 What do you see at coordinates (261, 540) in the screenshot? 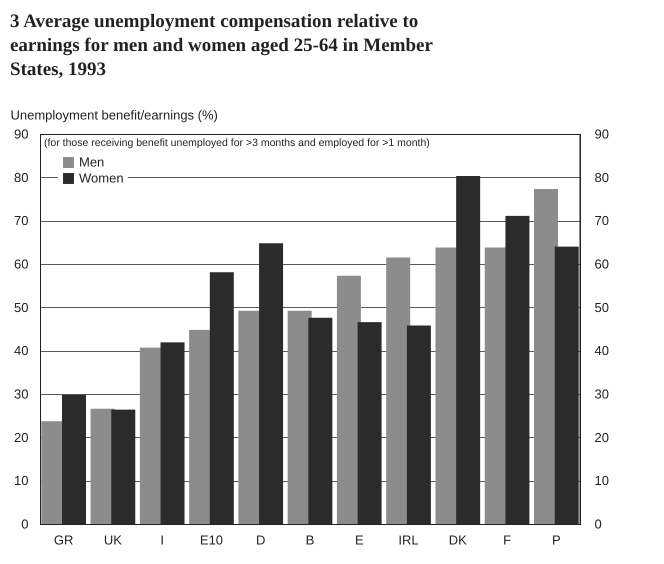
I see `x-tick-label: D` at bounding box center [261, 540].